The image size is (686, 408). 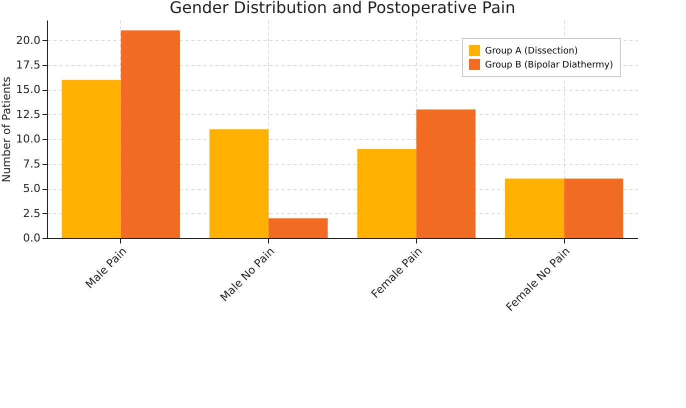 I want to click on legend-label: Group B (Bipolar Diathermy), so click(x=549, y=65).